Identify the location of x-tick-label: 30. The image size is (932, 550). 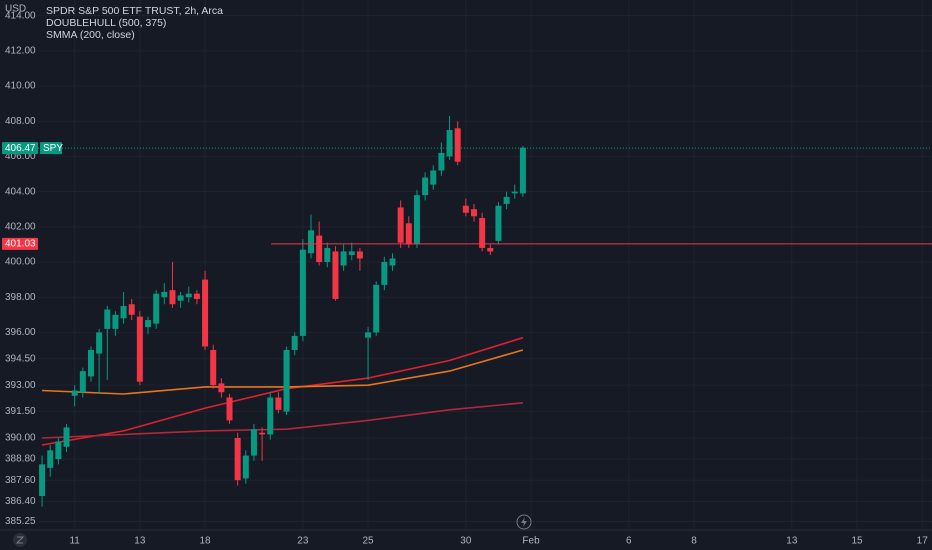
(466, 541).